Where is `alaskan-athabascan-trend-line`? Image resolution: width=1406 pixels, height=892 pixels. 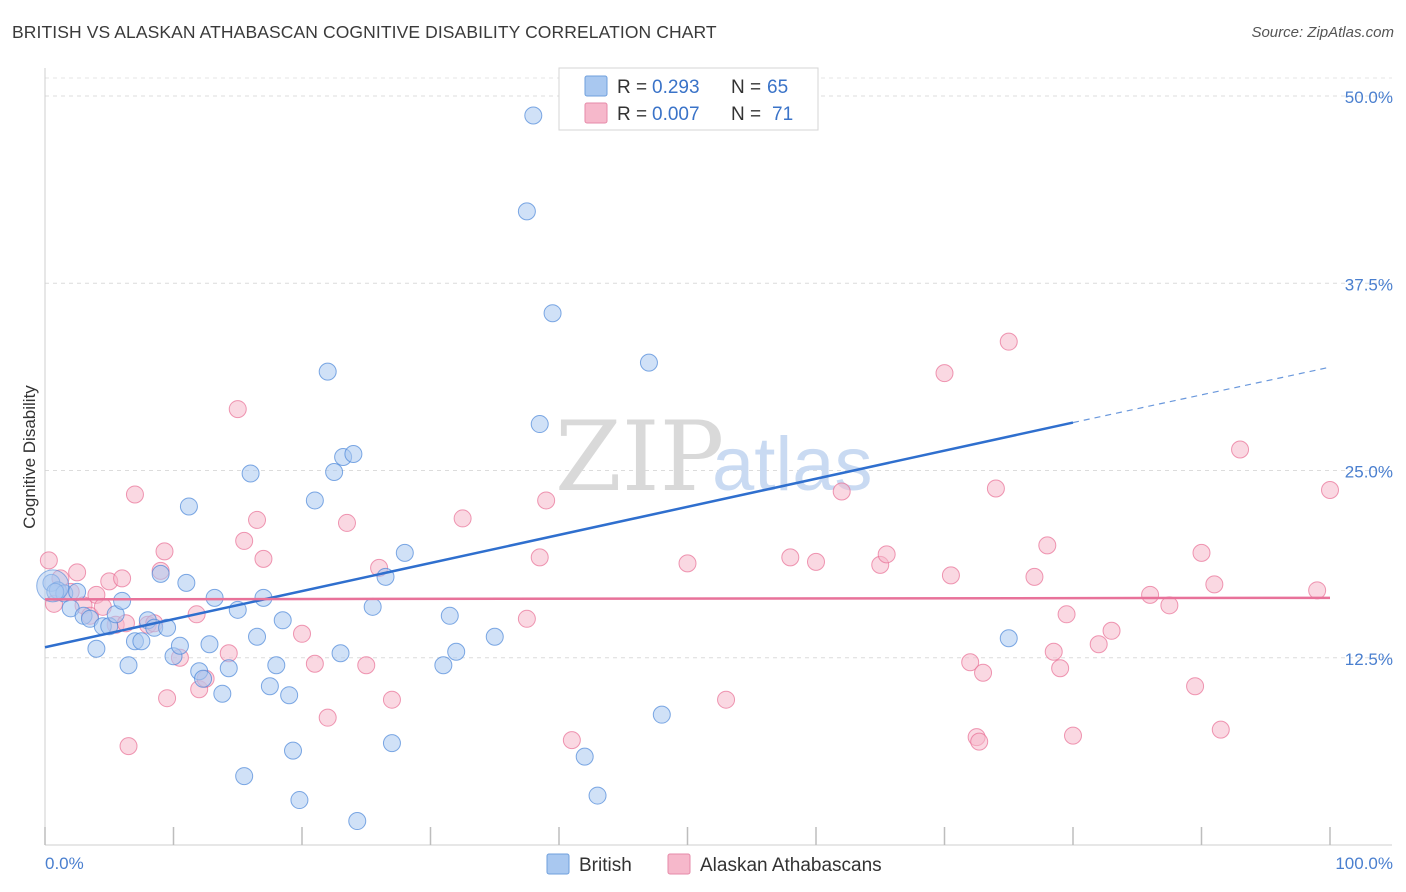 alaskan-athabascan-trend-line is located at coordinates (687, 598).